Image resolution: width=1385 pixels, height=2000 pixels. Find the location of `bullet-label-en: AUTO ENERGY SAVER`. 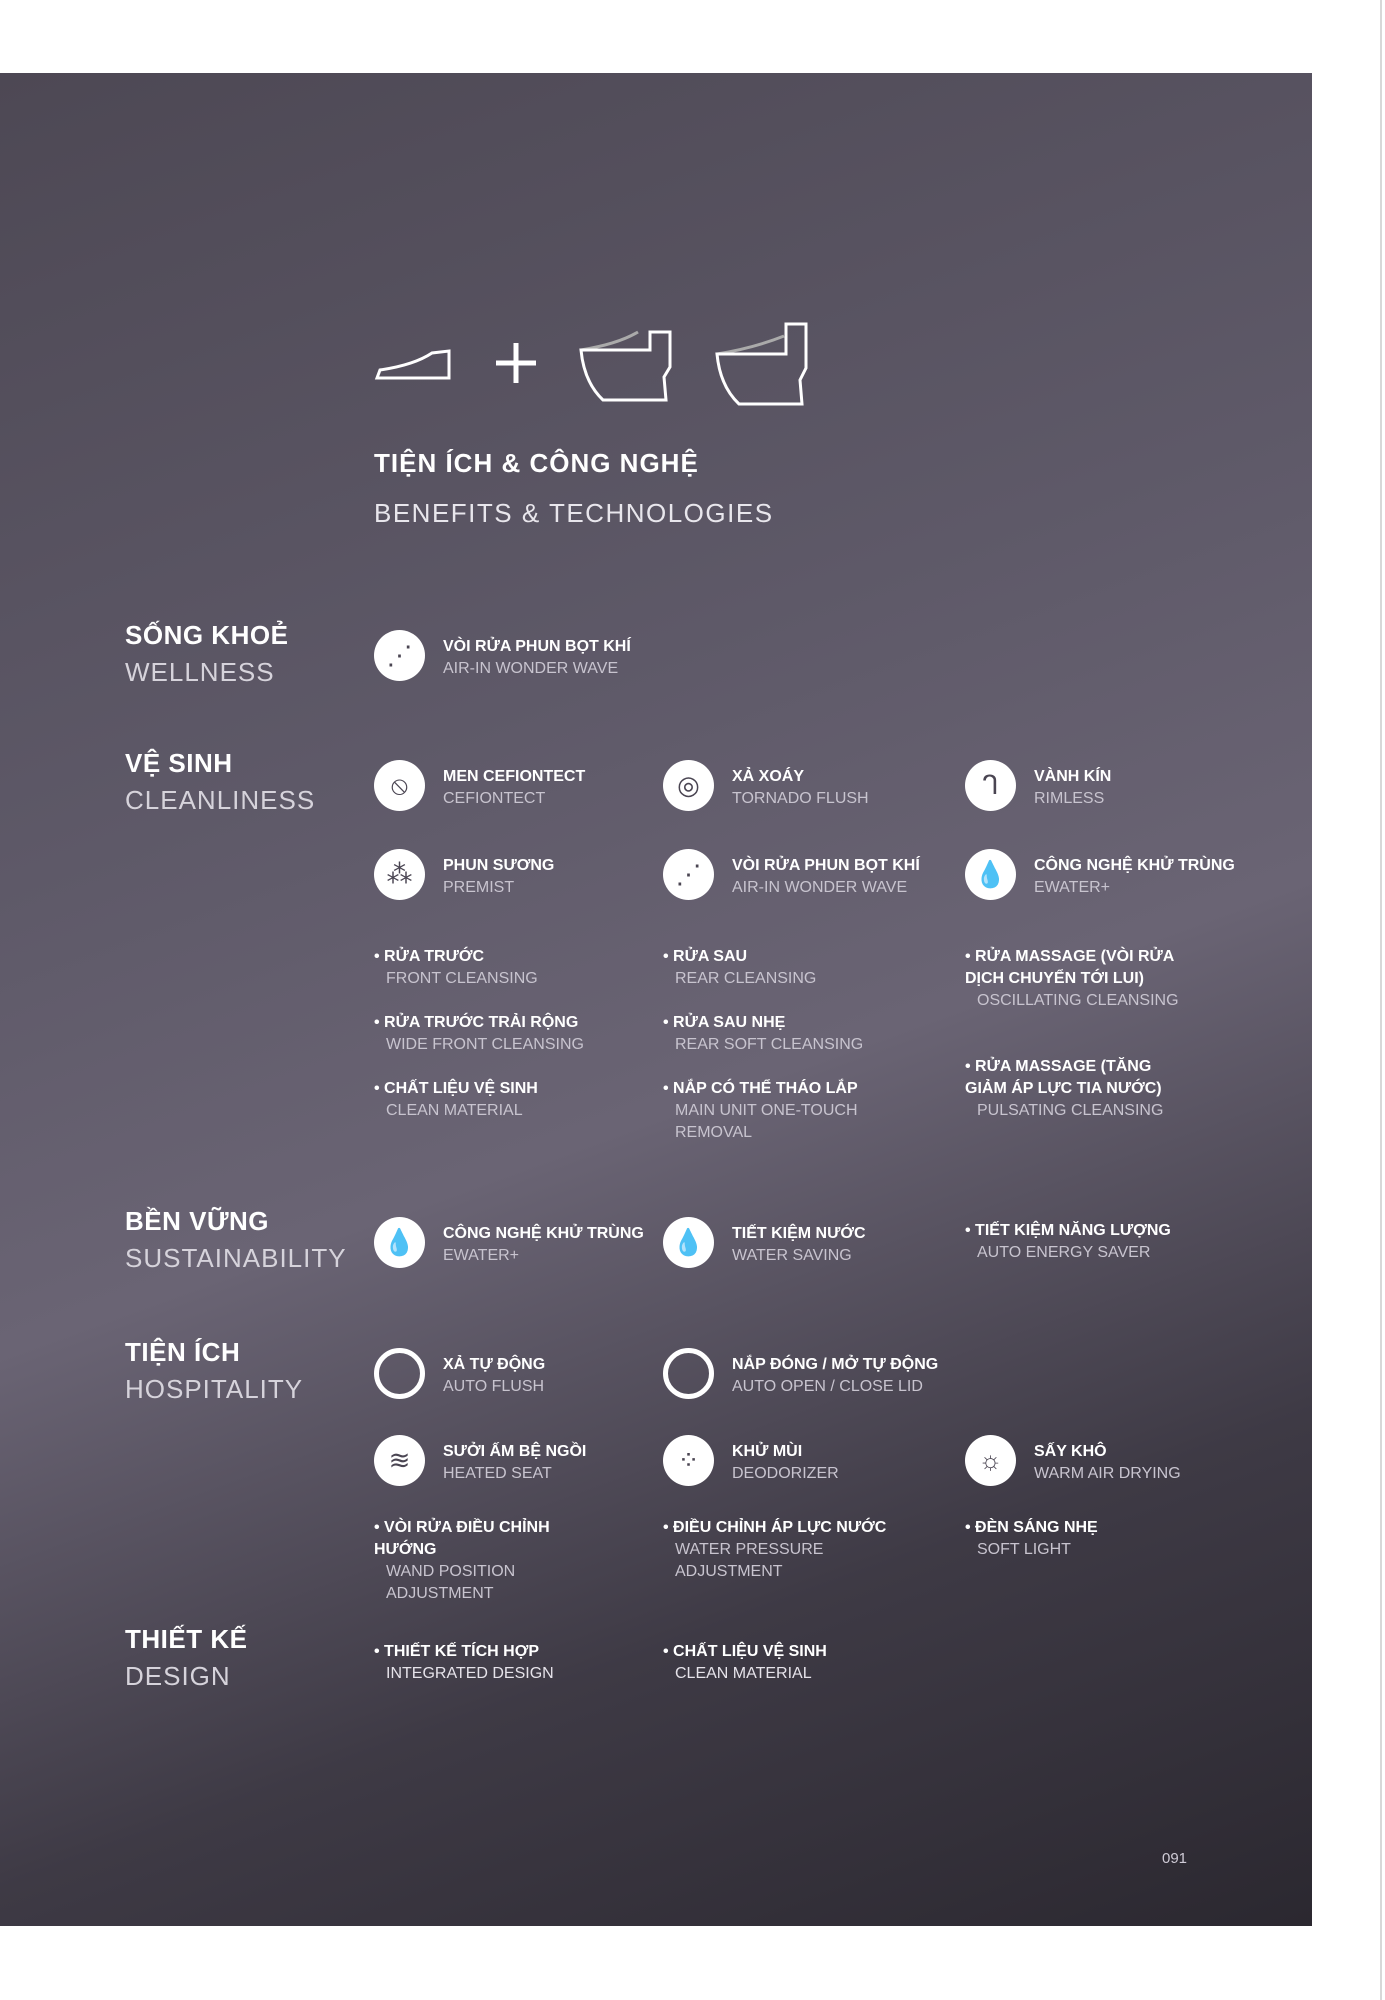

bullet-label-en: AUTO ENERGY SAVER is located at coordinates (1064, 1252).